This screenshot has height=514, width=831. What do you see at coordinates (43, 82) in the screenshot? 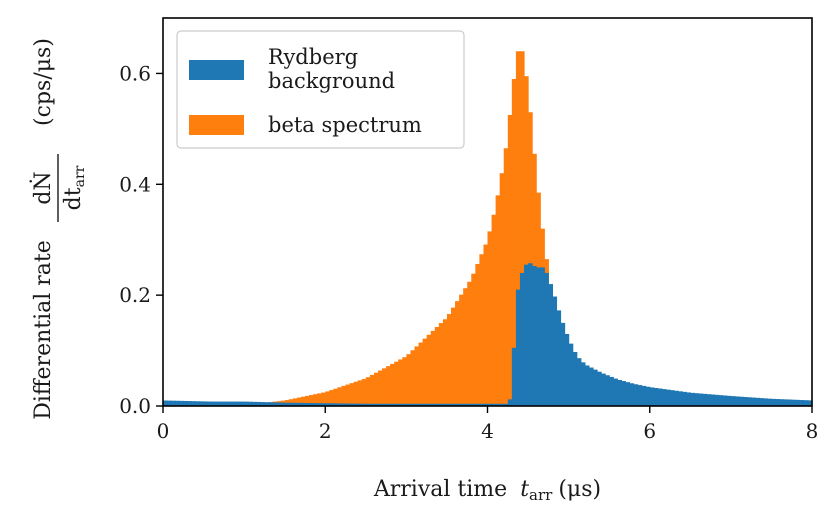
I see `y-axis-label-unit: (cps/μs)` at bounding box center [43, 82].